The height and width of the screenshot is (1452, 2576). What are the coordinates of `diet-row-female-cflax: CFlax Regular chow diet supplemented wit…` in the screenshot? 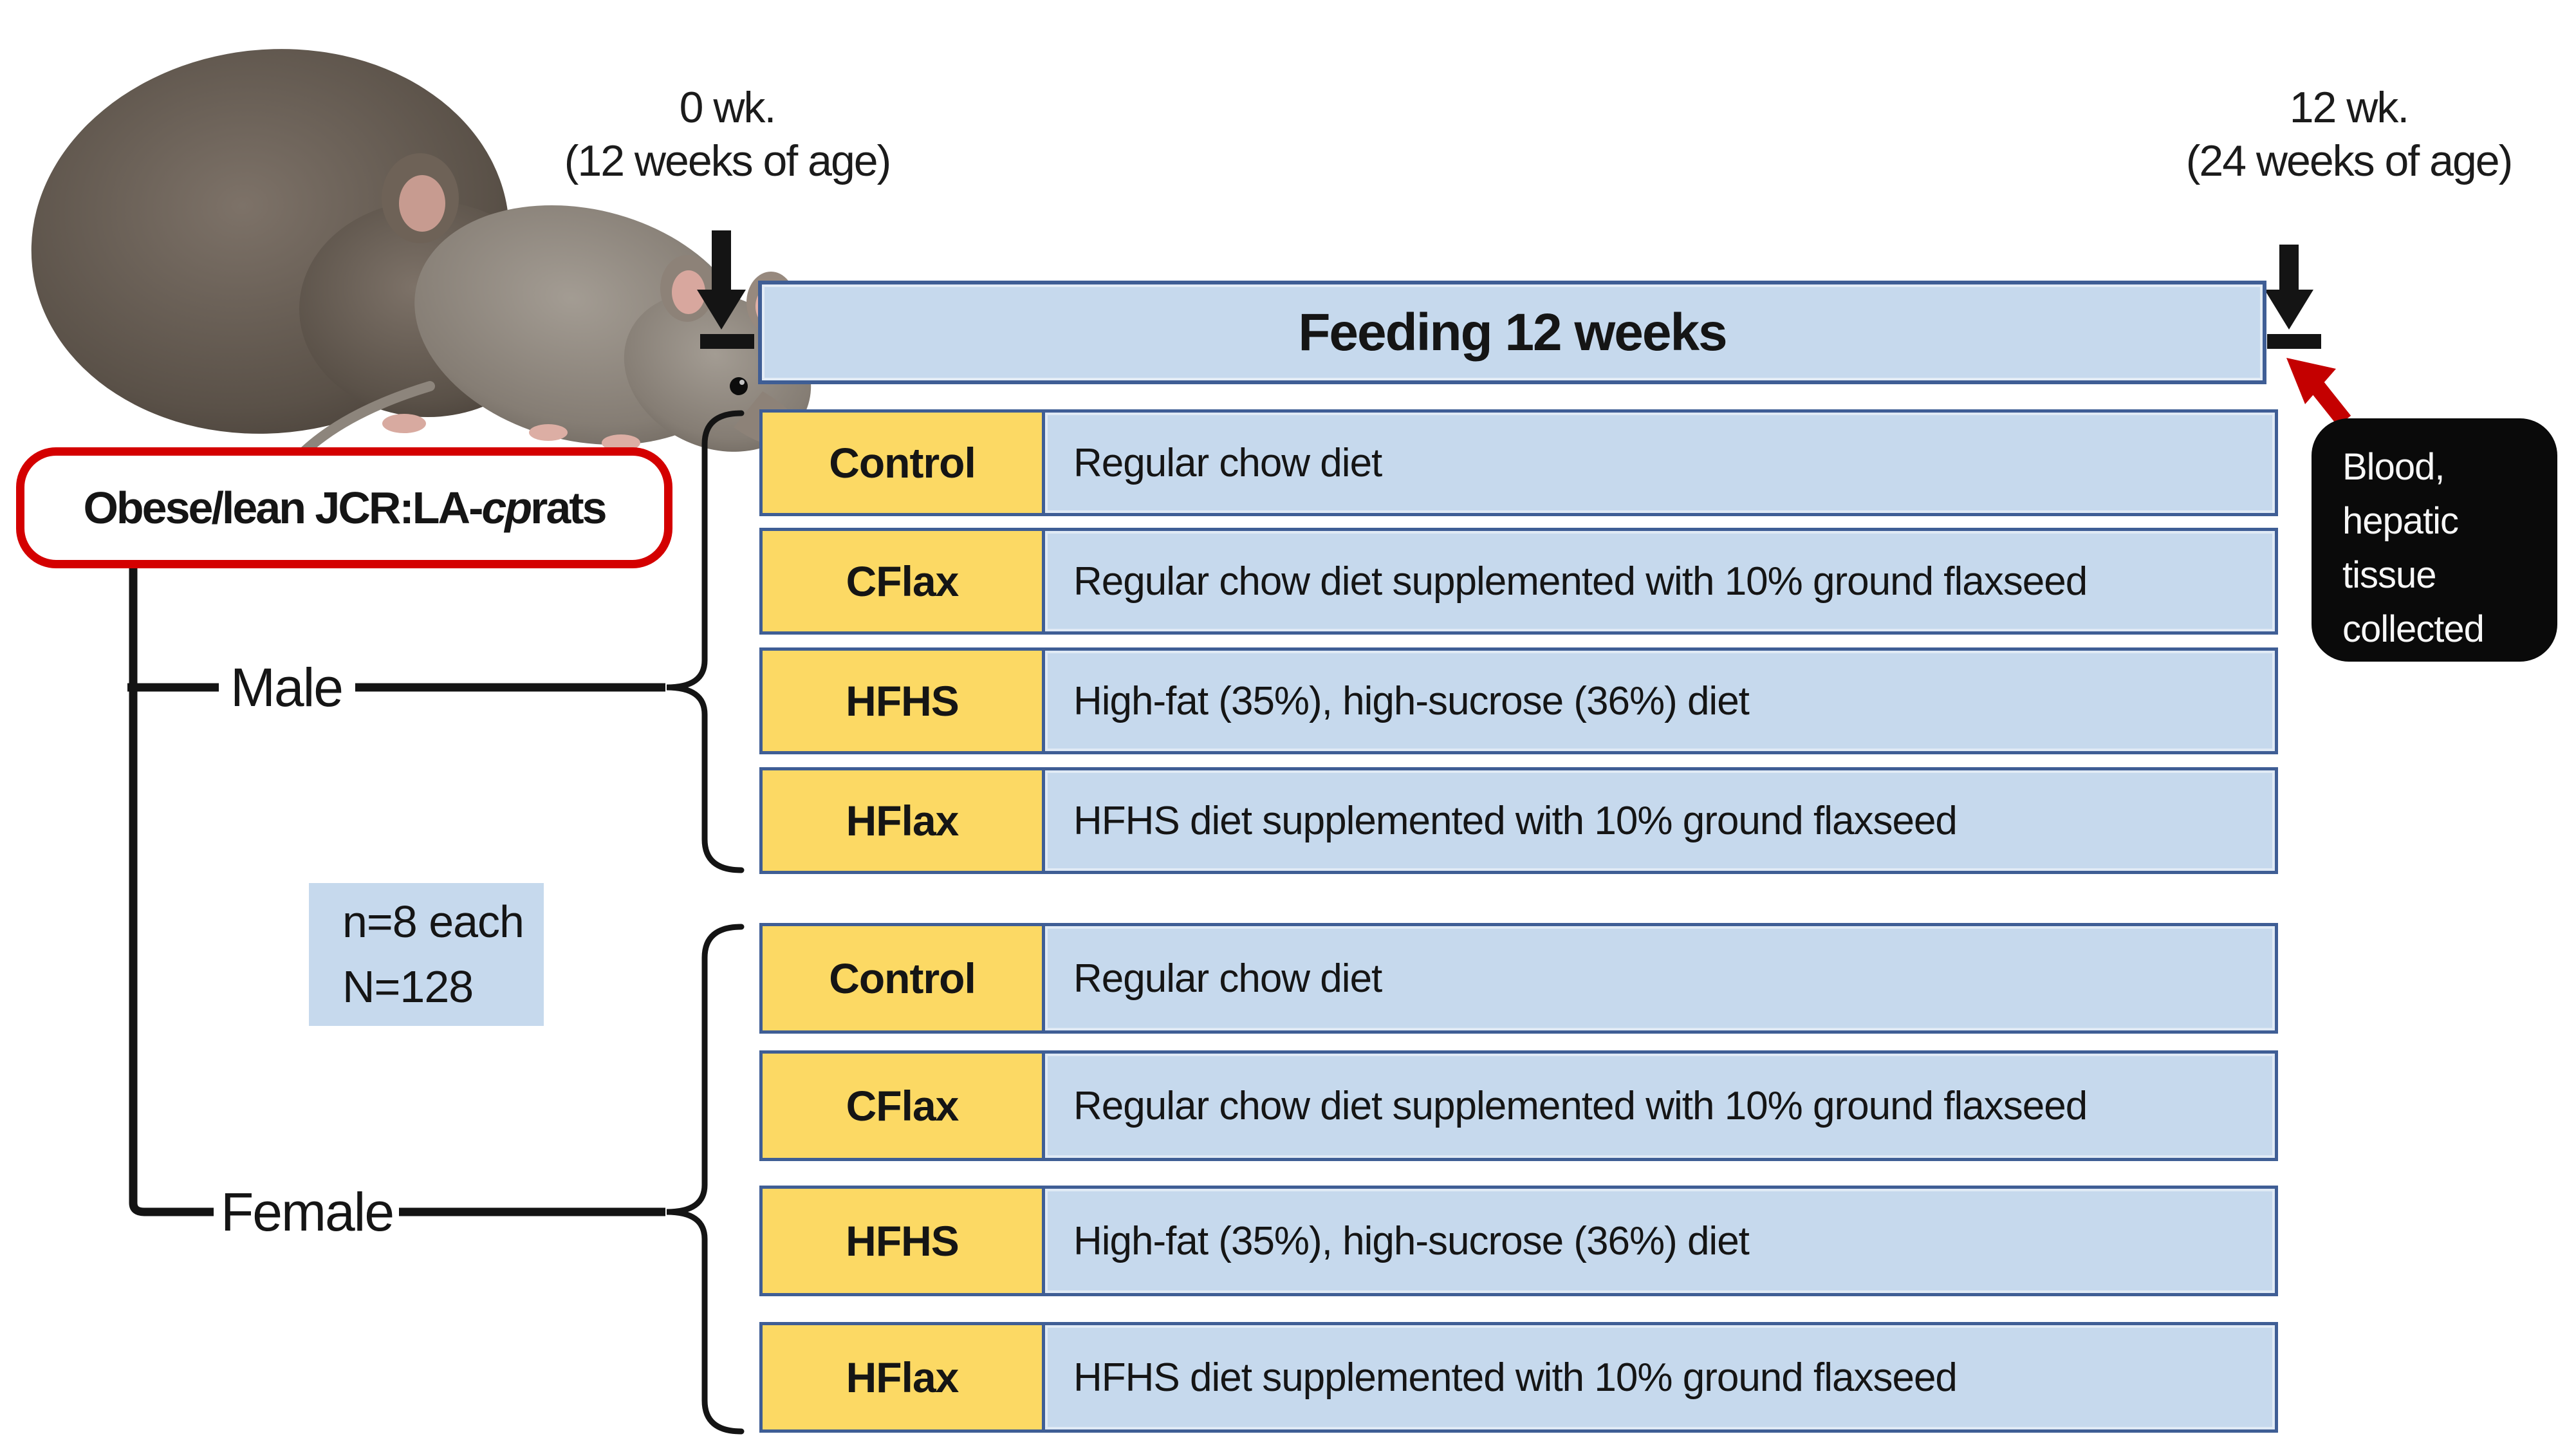 It's located at (1518, 1105).